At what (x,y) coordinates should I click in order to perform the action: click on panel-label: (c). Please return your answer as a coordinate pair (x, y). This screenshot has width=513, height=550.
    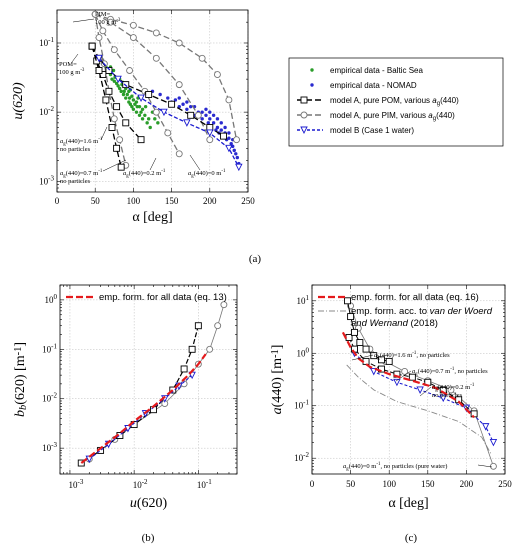
    Looking at the image, I should click on (411, 538).